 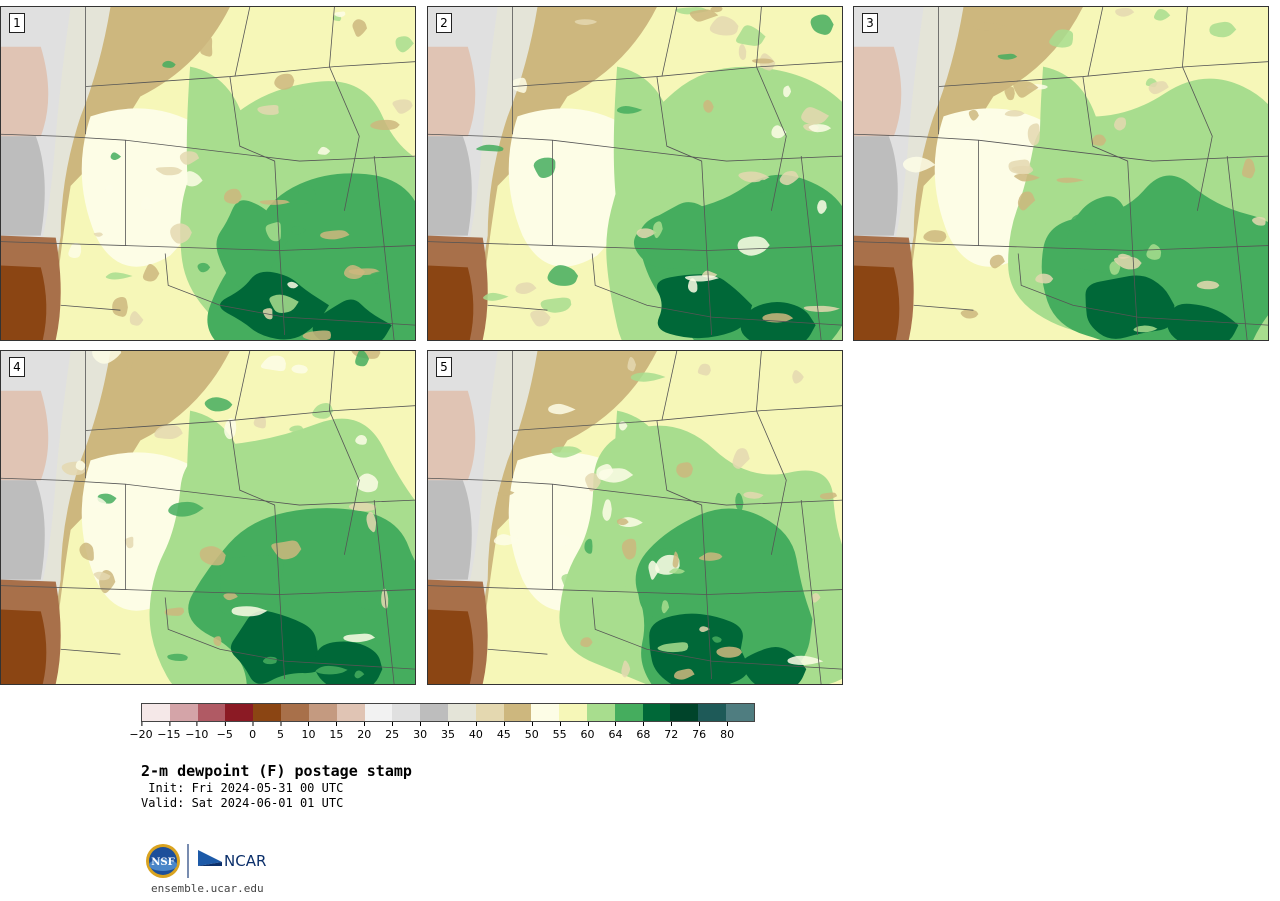 What do you see at coordinates (197, 731) in the screenshot?
I see `colorbar-tick-label: −10` at bounding box center [197, 731].